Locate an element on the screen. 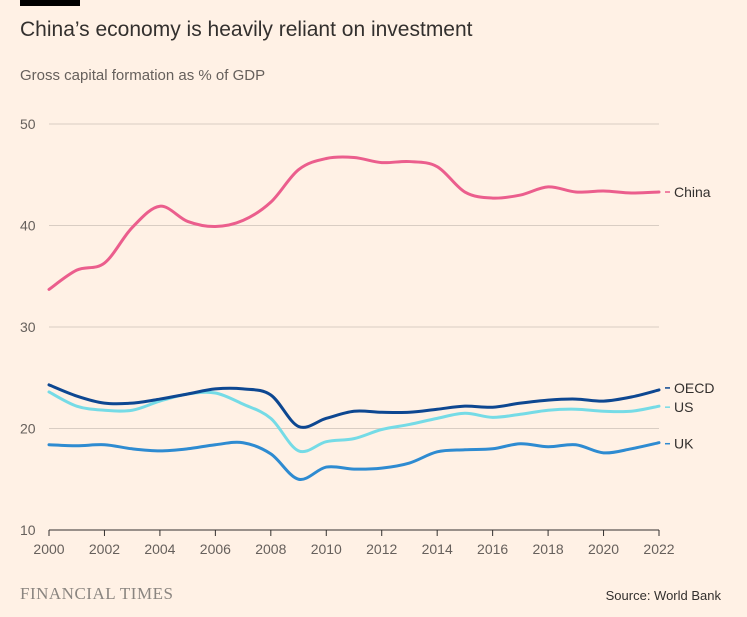 This screenshot has width=747, height=617. x-tick-label: 2016 is located at coordinates (492, 549).